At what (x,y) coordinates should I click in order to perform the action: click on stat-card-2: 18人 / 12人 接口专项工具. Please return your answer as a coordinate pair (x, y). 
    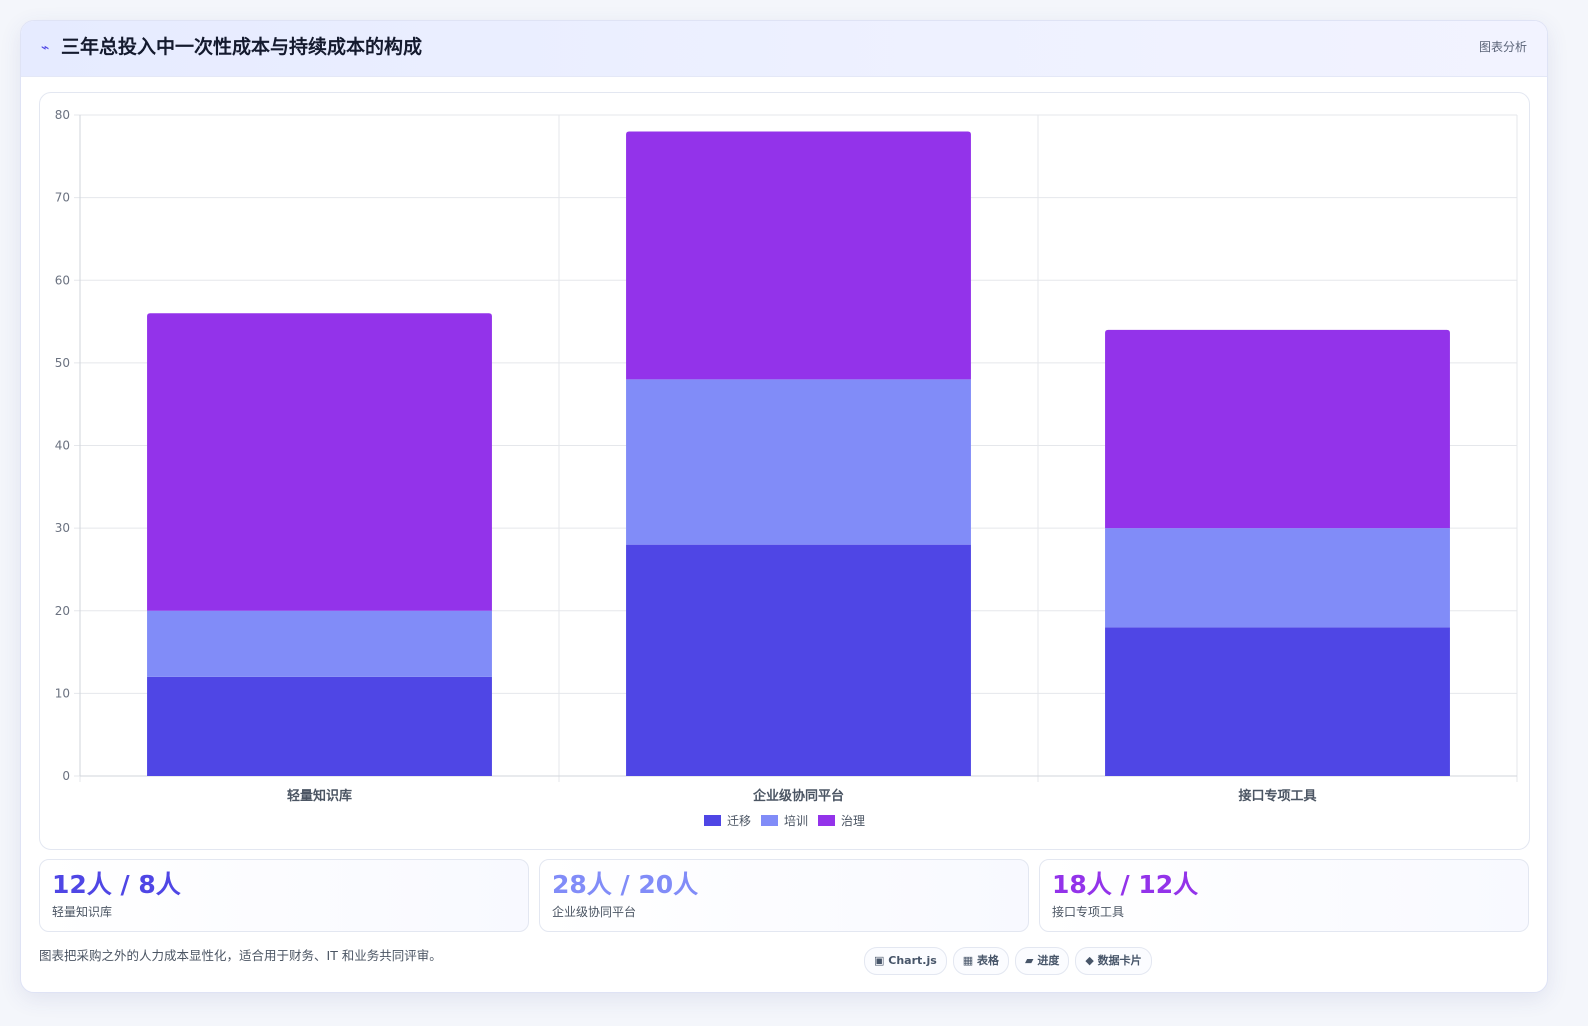
    Looking at the image, I should click on (1284, 895).